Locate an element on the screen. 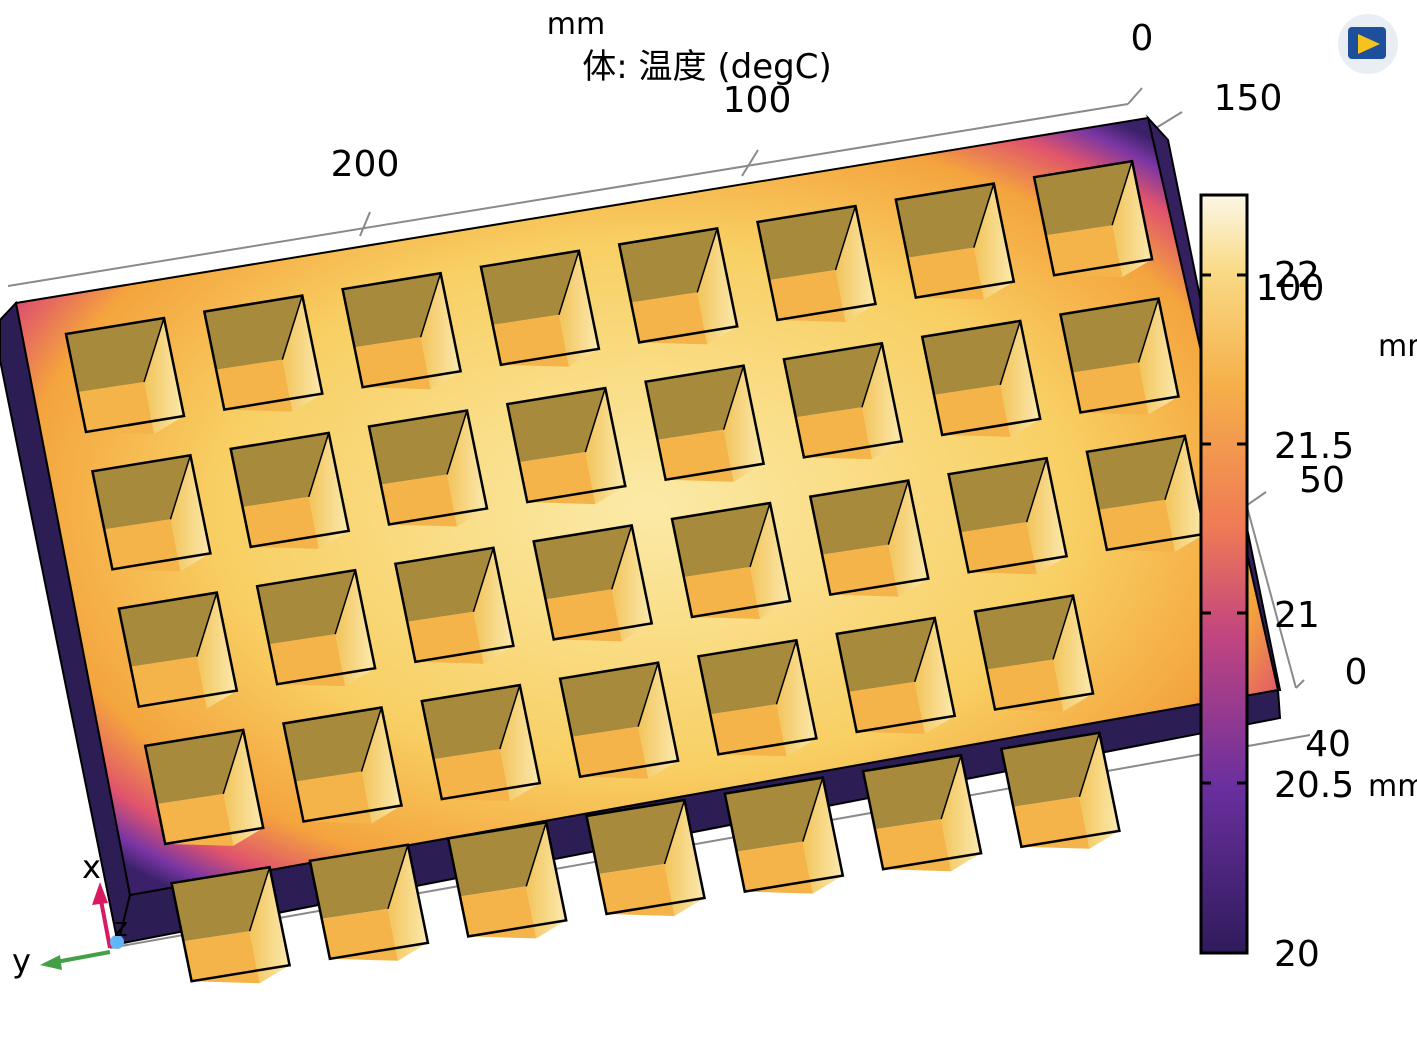 This screenshot has height=1063, width=1417. colorbar-tick-label: 20 is located at coordinates (1297, 954).